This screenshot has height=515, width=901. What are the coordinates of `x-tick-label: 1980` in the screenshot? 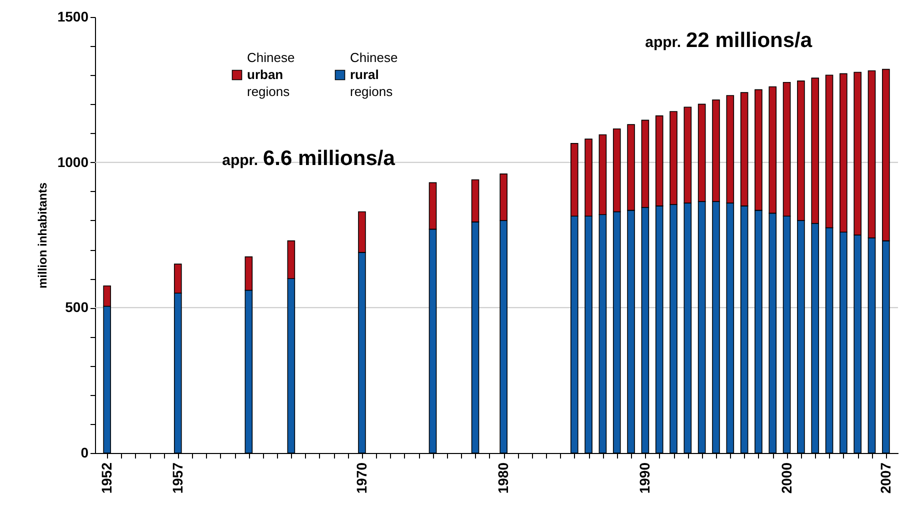 It's located at (503, 478).